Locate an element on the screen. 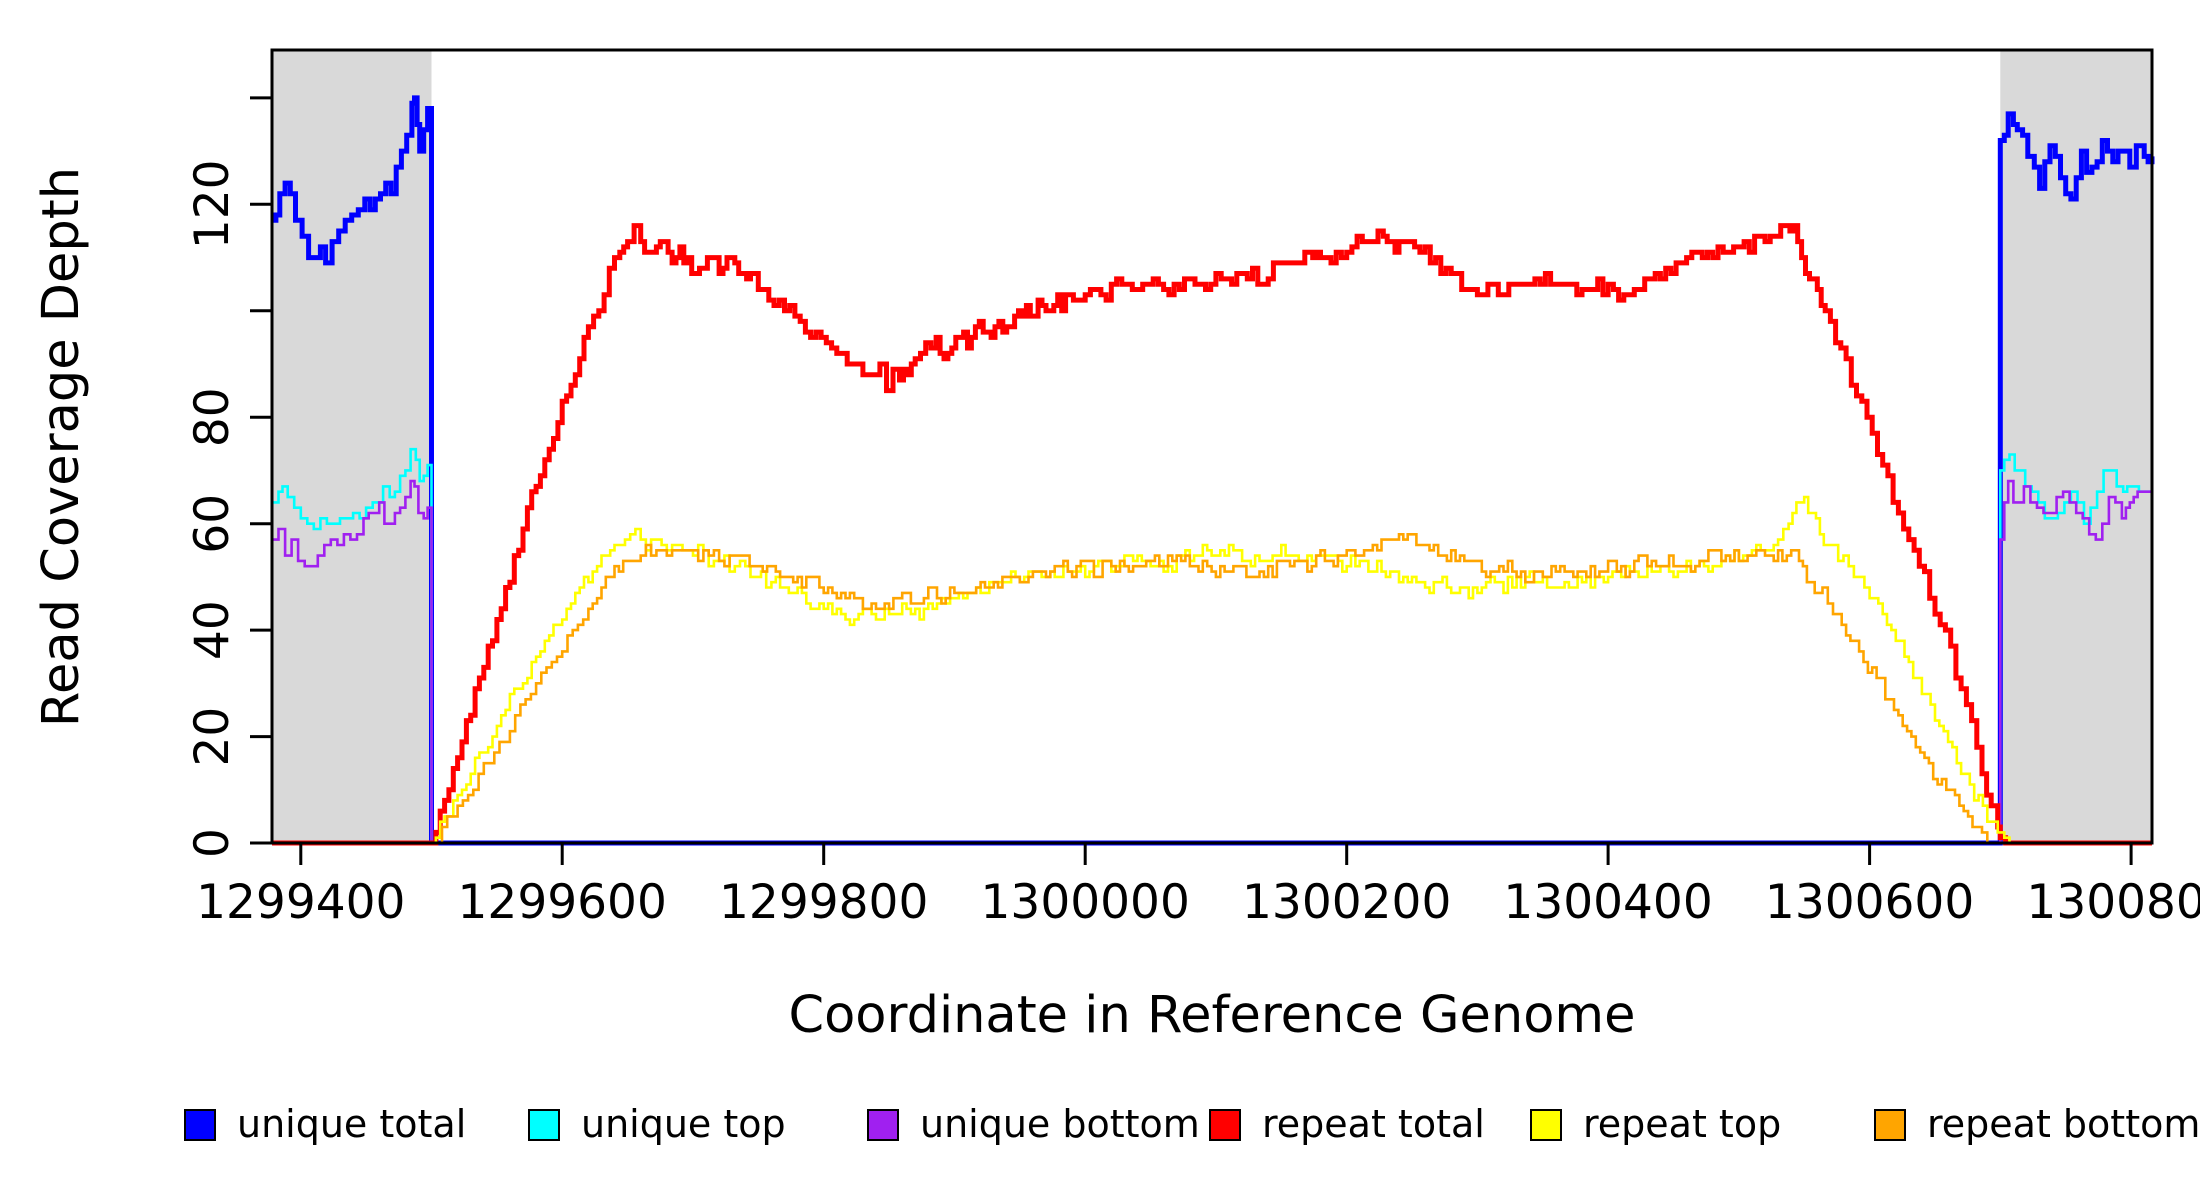 The width and height of the screenshot is (2200, 1200). legend-item-unique-top: unique top is located at coordinates (657, 1124).